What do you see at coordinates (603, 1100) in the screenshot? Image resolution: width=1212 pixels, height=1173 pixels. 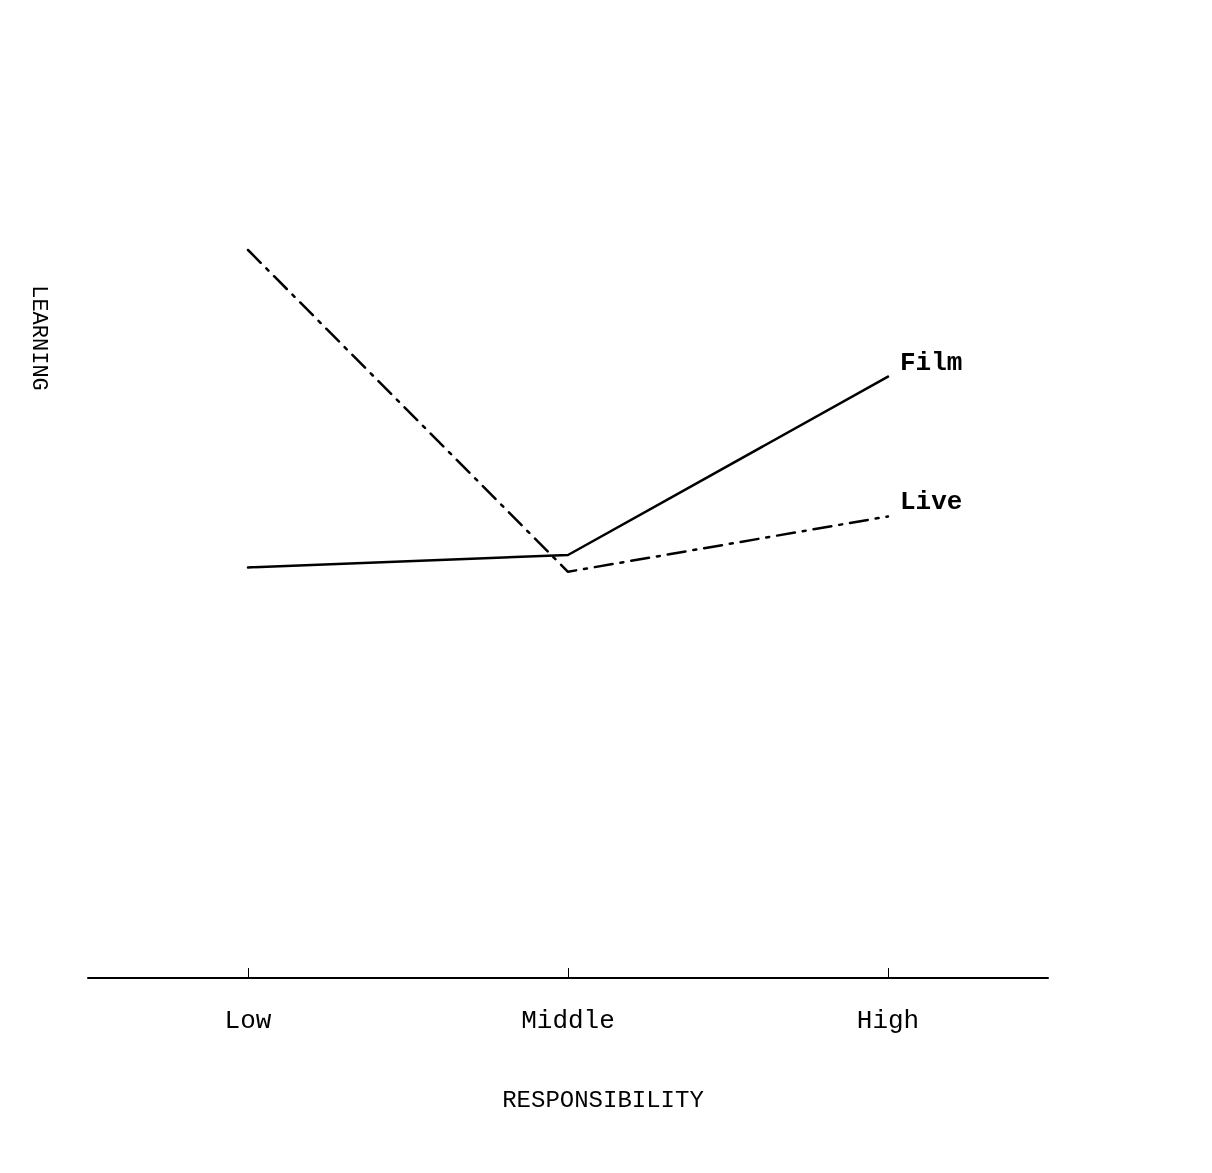 I see `x-axis-title: RESPONSIBILITY` at bounding box center [603, 1100].